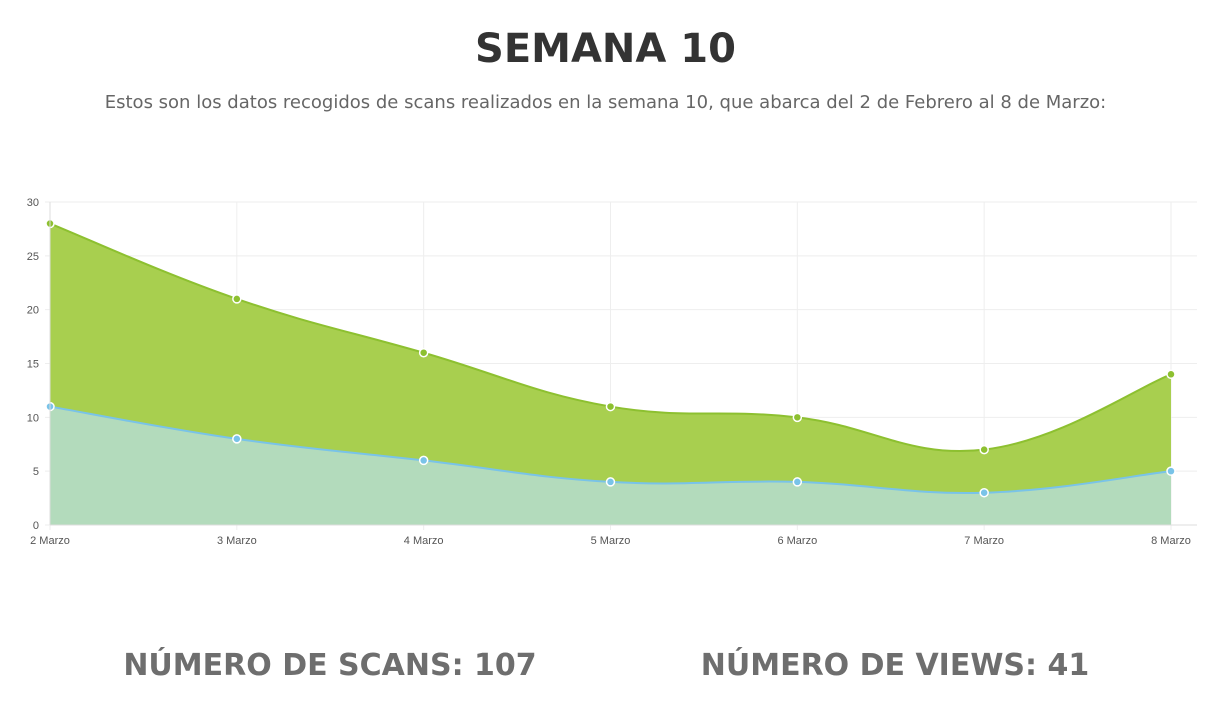 Image resolution: width=1211 pixels, height=722 pixels. I want to click on scans-count-stat: NÚMERO DE SCANS: 107, so click(330, 665).